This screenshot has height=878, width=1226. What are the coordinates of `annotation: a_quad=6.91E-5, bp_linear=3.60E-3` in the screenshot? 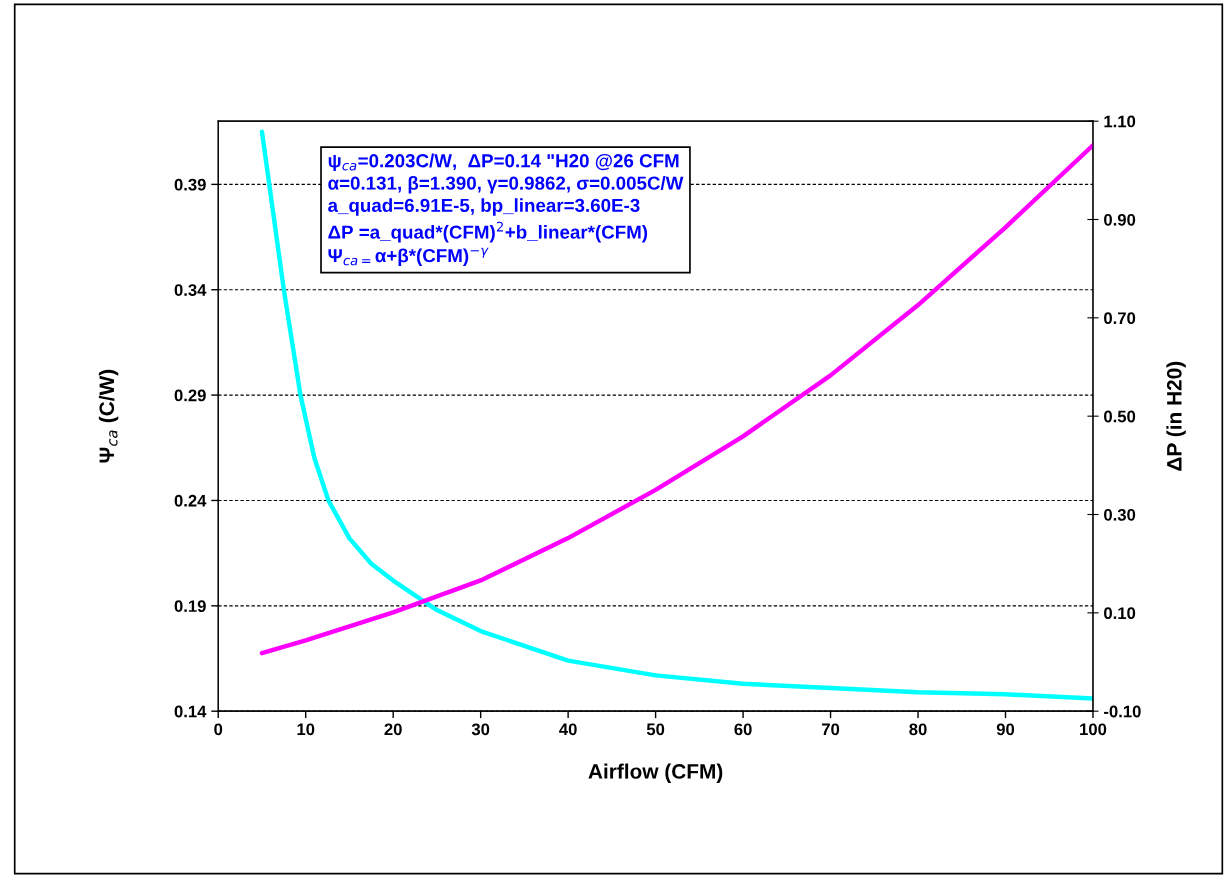 It's located at (484, 207).